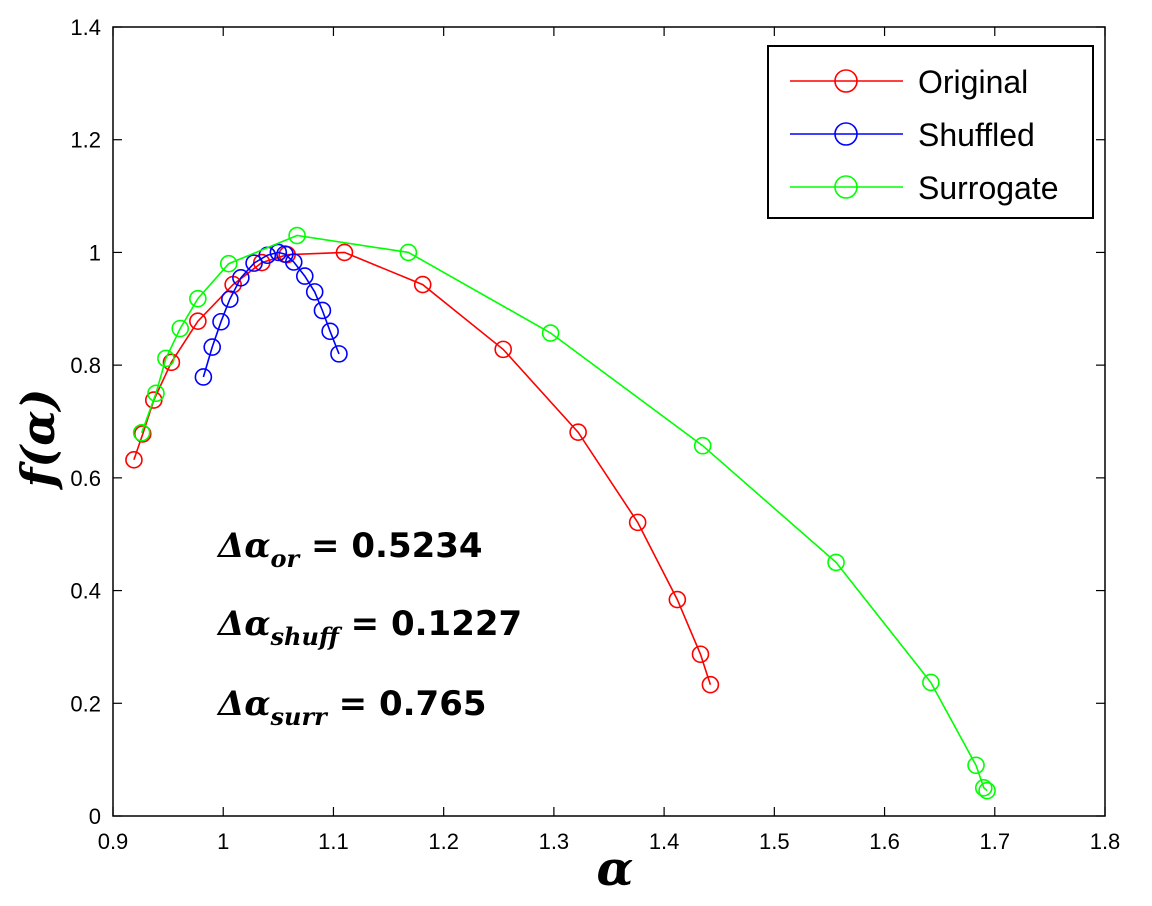 The width and height of the screenshot is (1152, 906). Describe the element at coordinates (95, 816) in the screenshot. I see `y-tick-label: 0` at that location.